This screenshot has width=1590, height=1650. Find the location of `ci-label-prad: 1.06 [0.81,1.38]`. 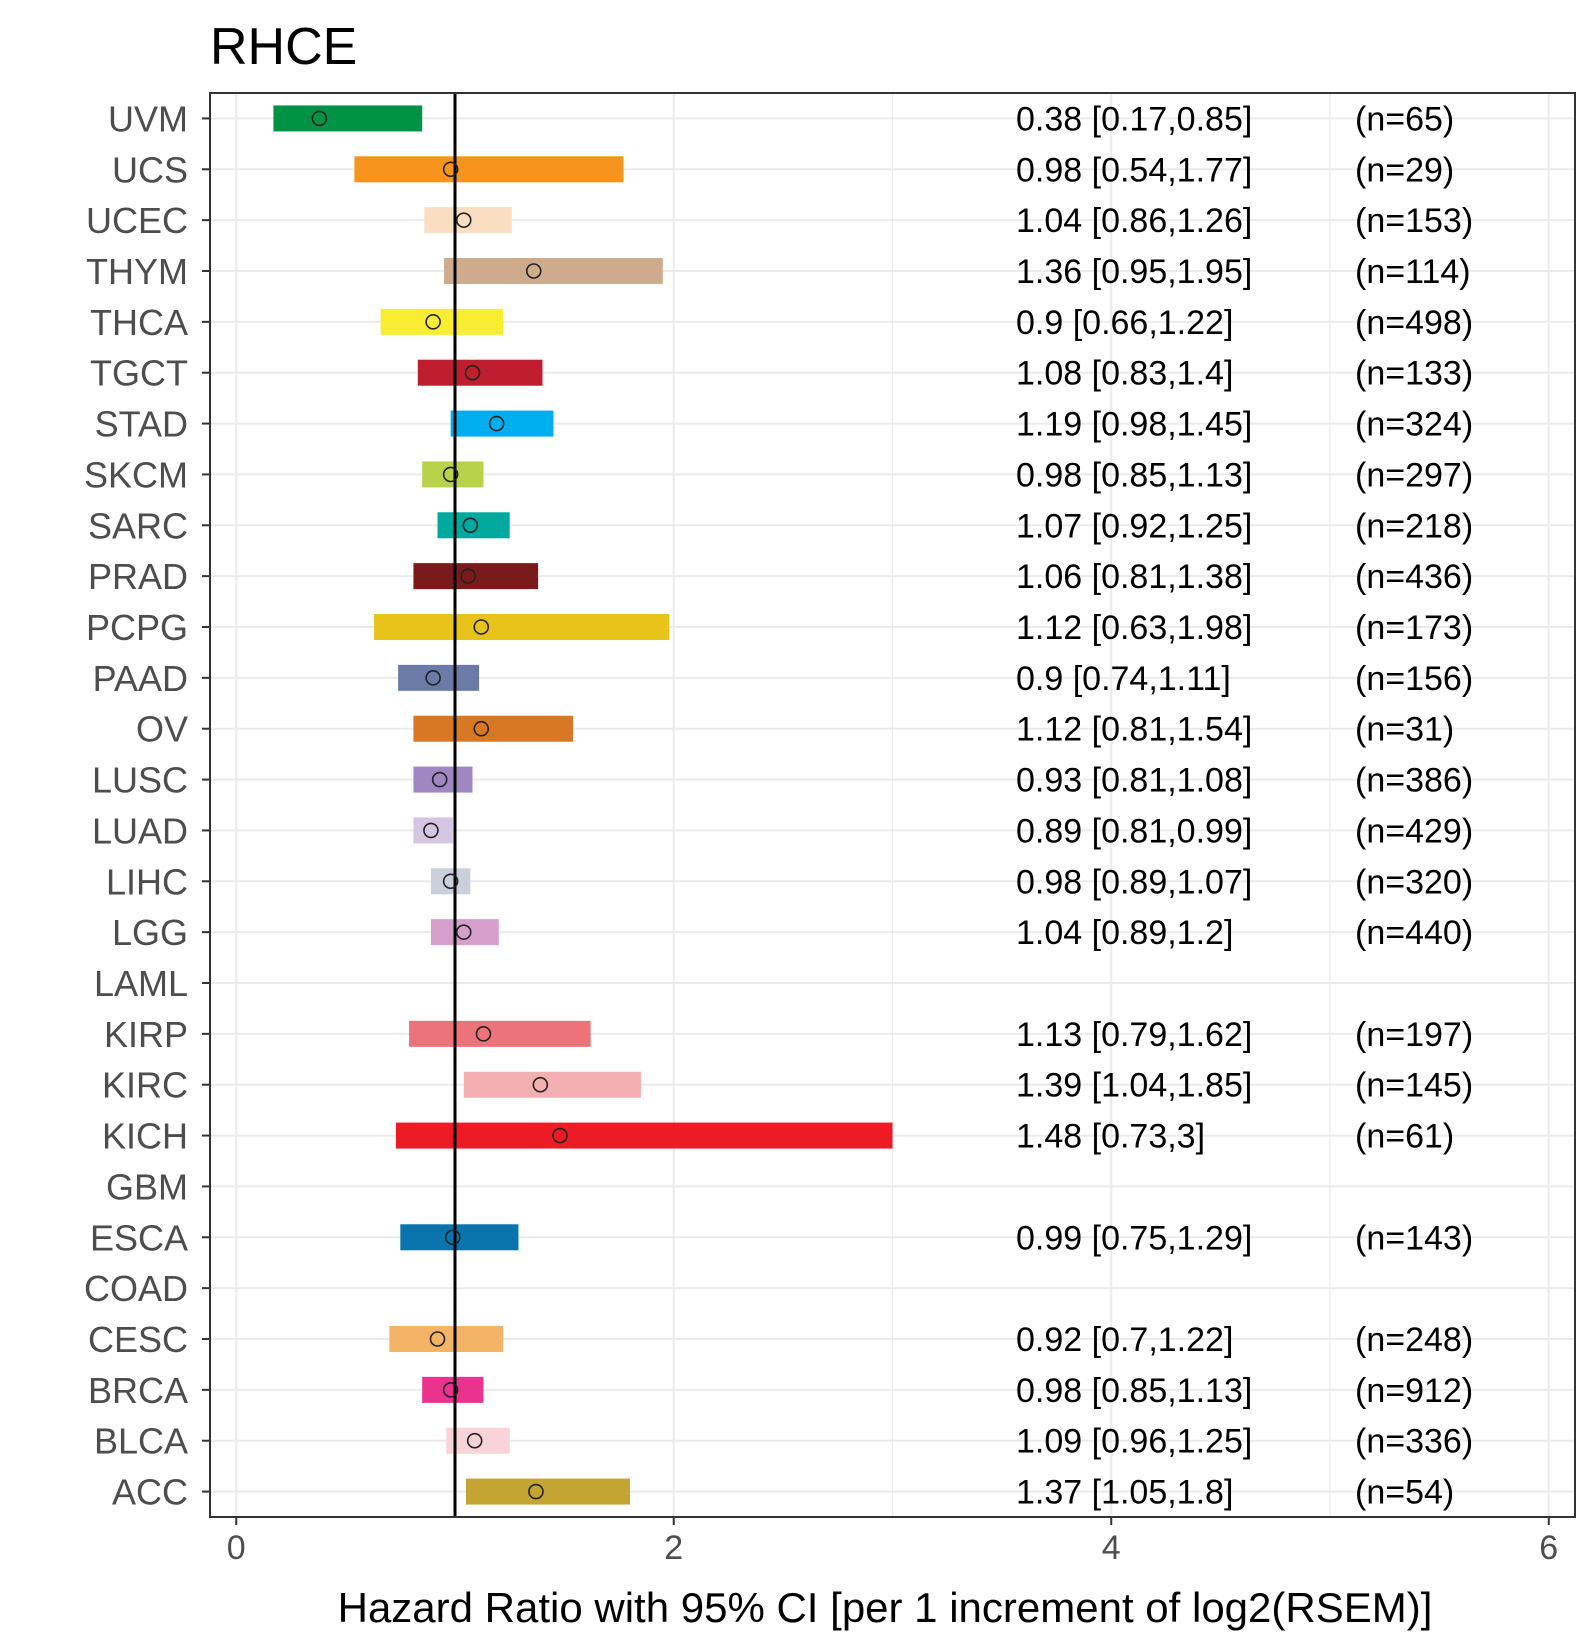

ci-label-prad: 1.06 [0.81,1.38] is located at coordinates (1134, 577).